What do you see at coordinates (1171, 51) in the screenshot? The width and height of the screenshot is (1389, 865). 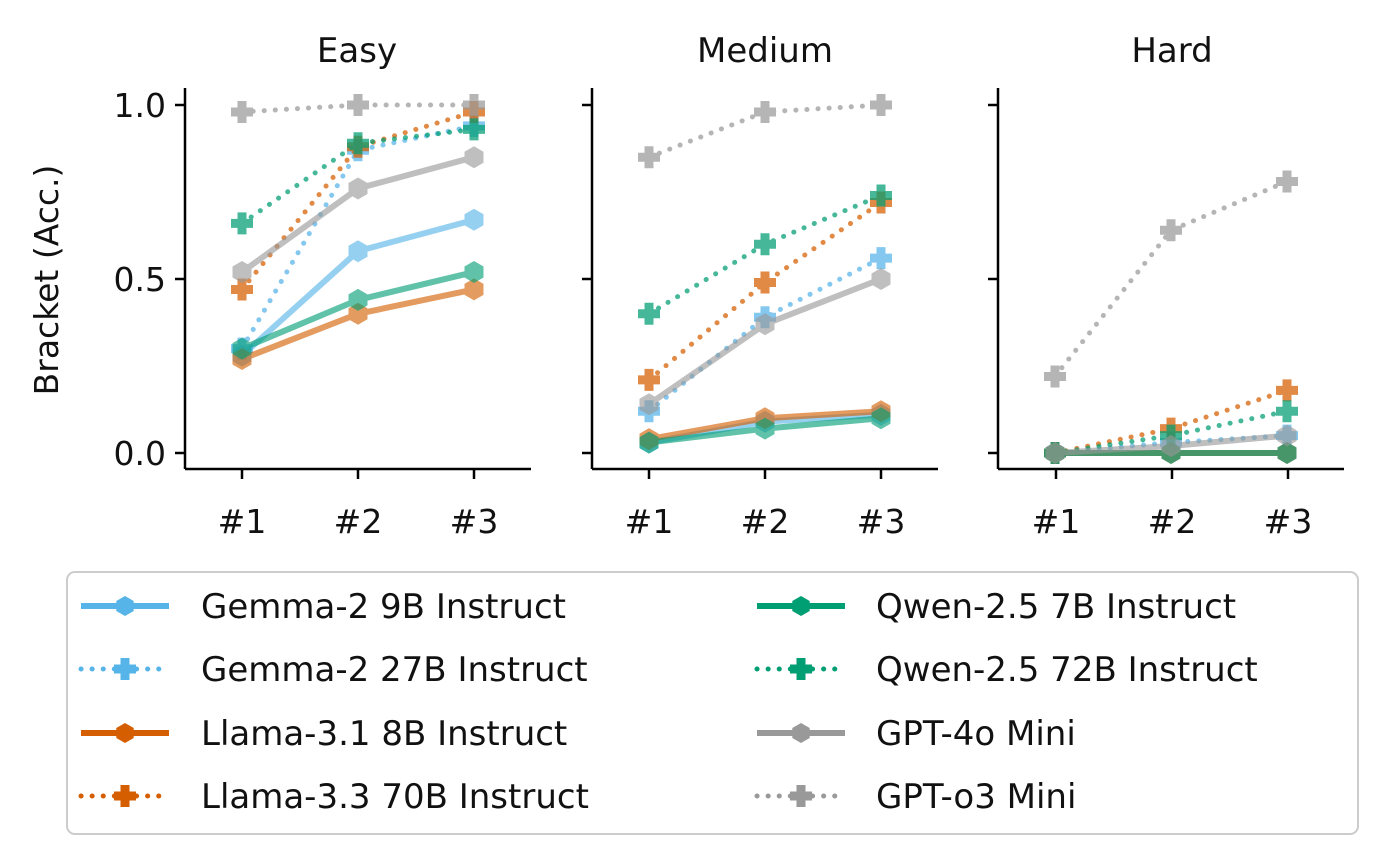 I see `panel-title-hard: Hard` at bounding box center [1171, 51].